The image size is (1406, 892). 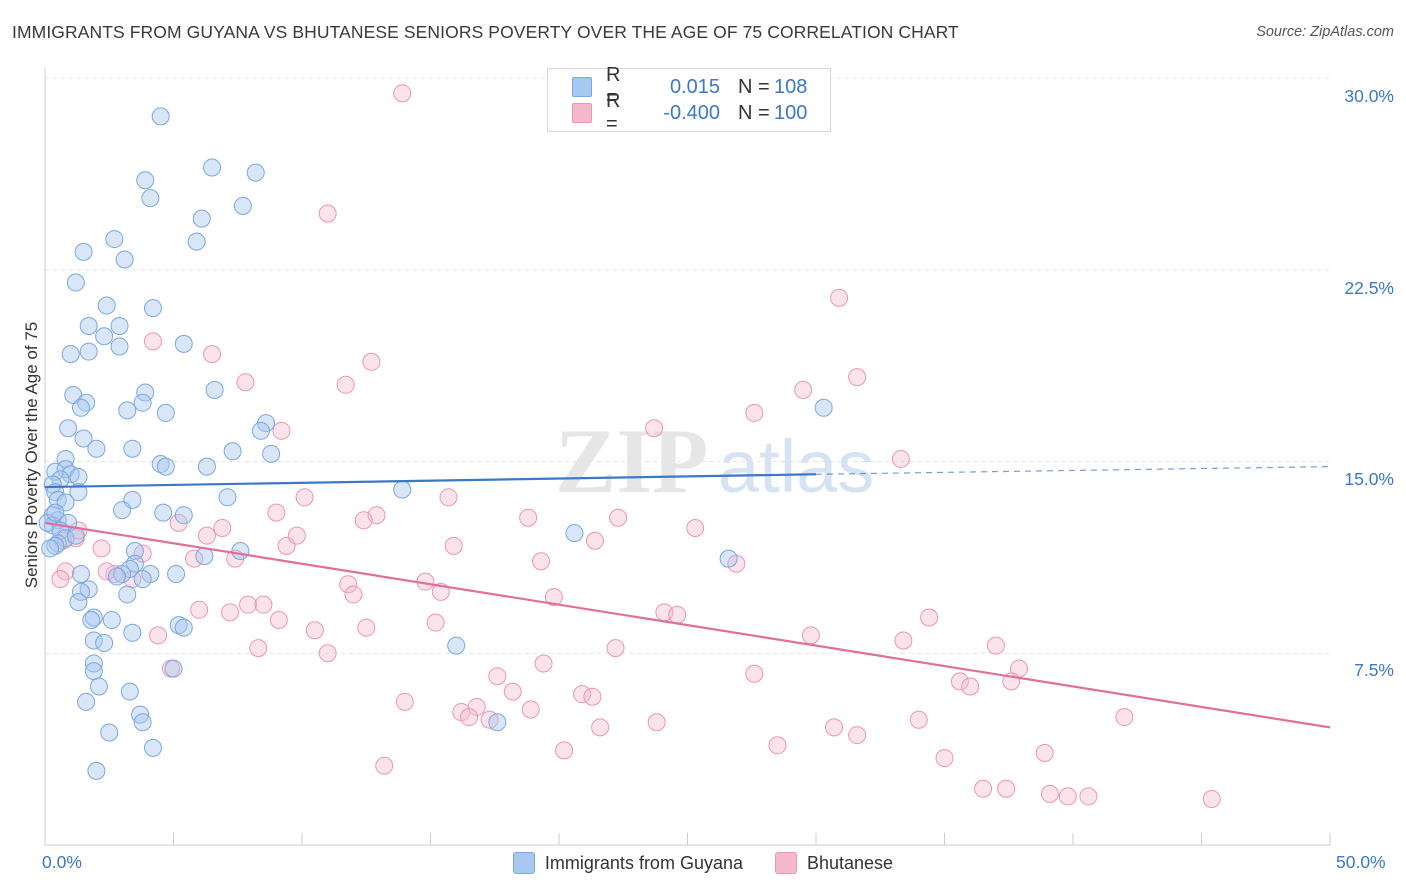 I want to click on trend-extension-guyana, so click(x=1073, y=470).